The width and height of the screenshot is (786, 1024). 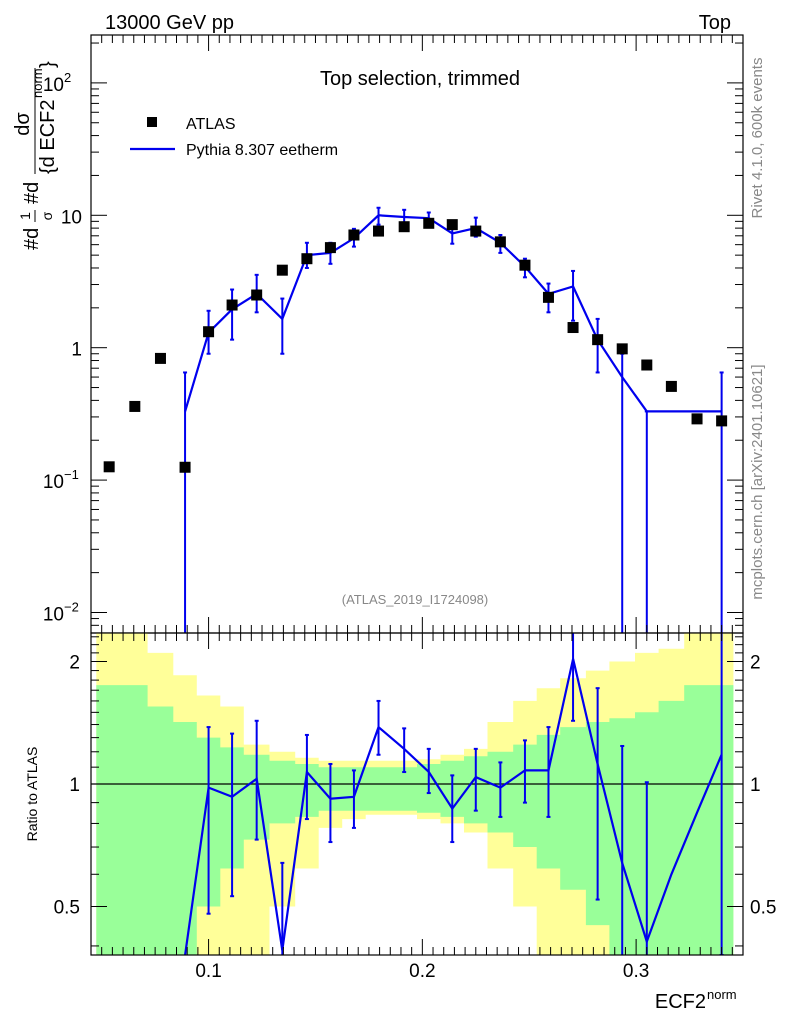 What do you see at coordinates (636, 971) in the screenshot?
I see `x-tick-label: 0.3` at bounding box center [636, 971].